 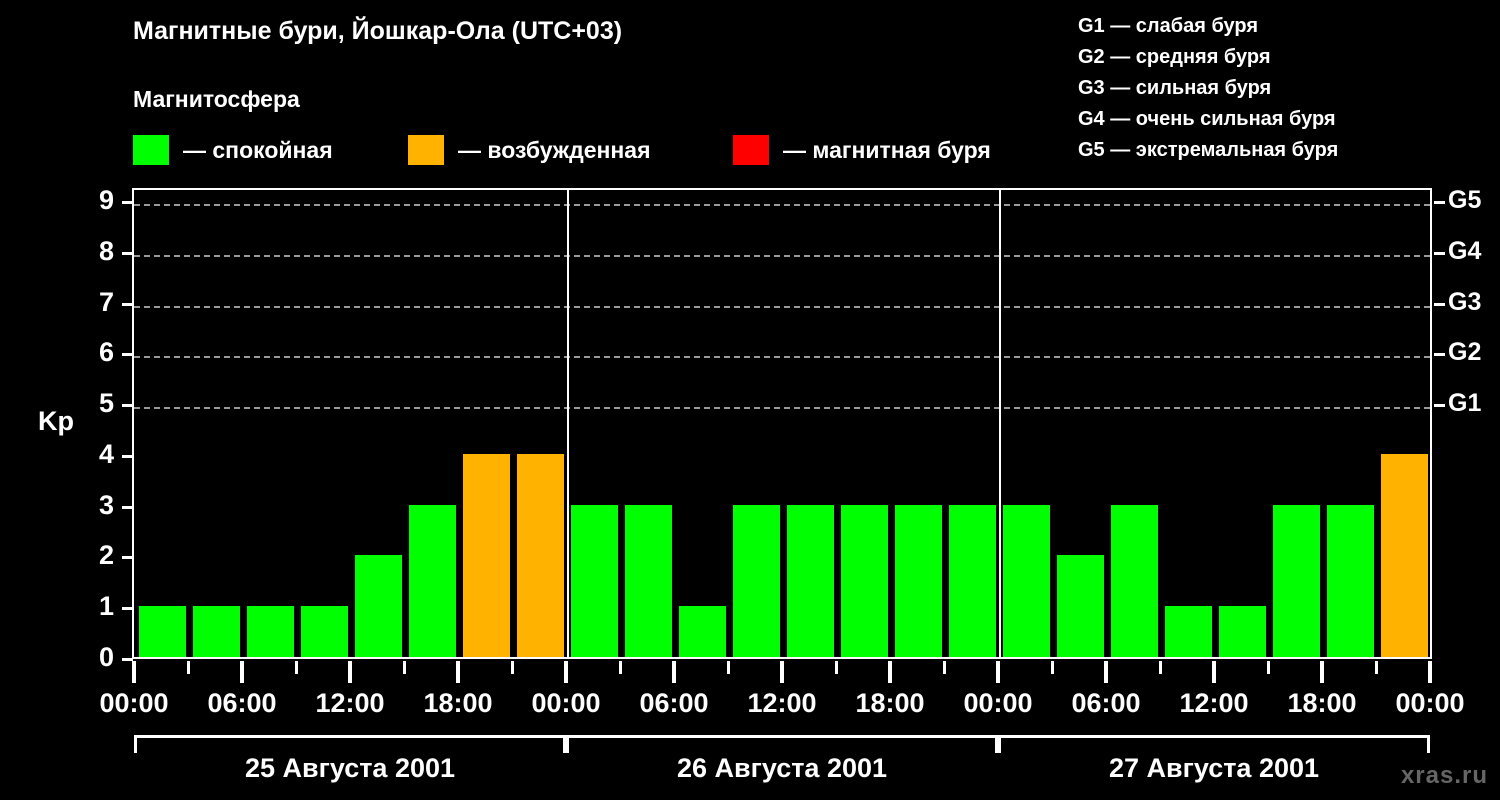 What do you see at coordinates (1168, 26) in the screenshot?
I see `g-scale-line-1: G1 — слабая буря` at bounding box center [1168, 26].